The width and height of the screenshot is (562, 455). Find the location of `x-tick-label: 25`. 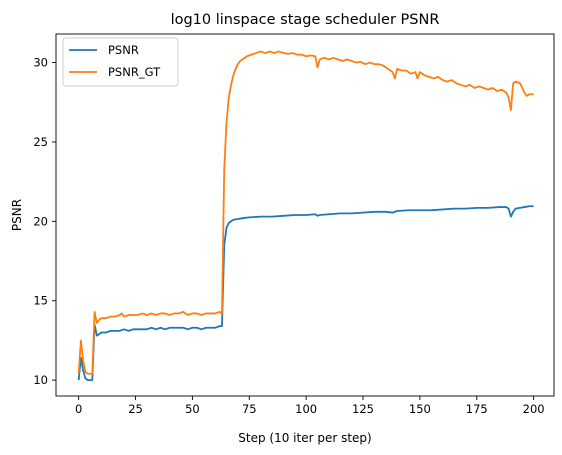

x-tick-label: 25 is located at coordinates (135, 409).